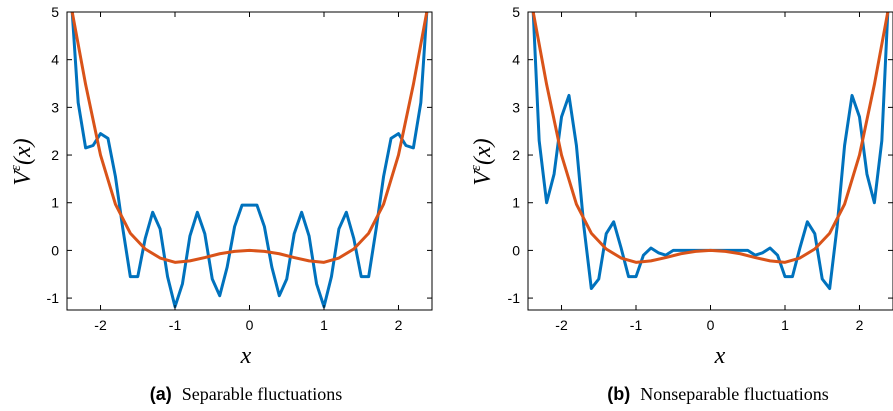 This screenshot has width=893, height=411. I want to click on caption-text: Separable fluctuations, so click(262, 394).